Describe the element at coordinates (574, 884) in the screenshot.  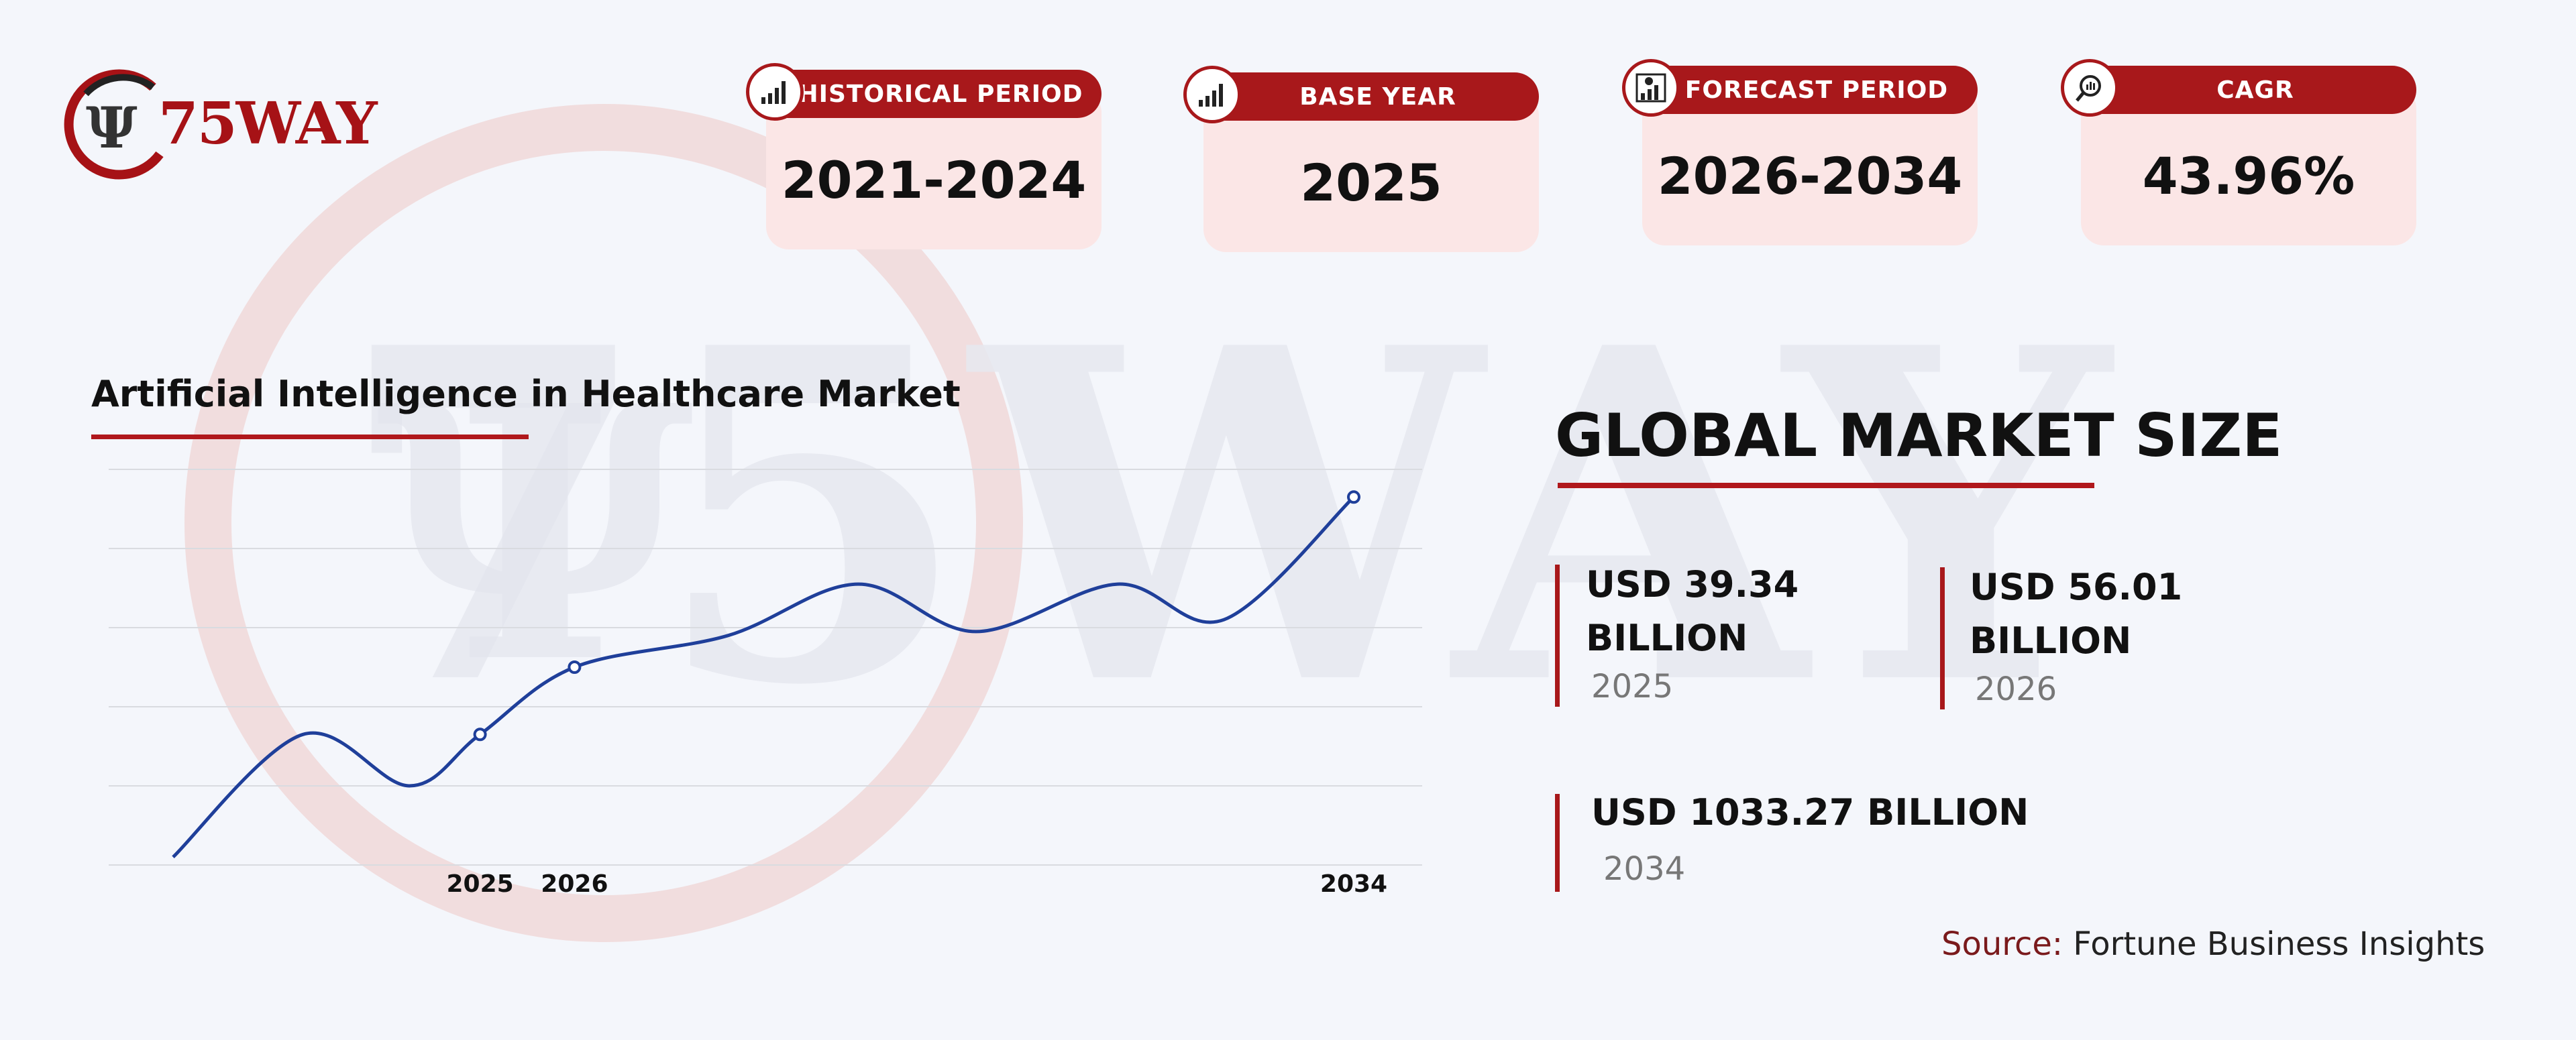
I see `x-tick-label: 2026` at that location.